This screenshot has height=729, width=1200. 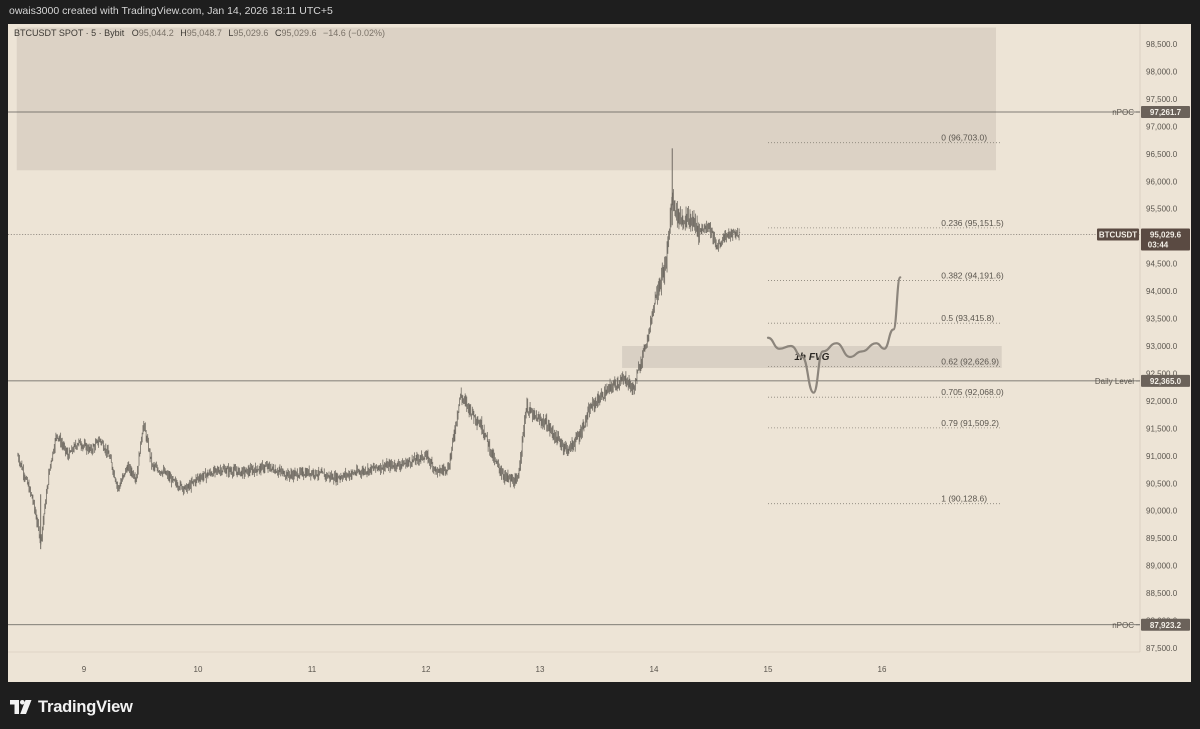 I want to click on fib-level-label: 0.62 (92,626.9), so click(x=970, y=361).